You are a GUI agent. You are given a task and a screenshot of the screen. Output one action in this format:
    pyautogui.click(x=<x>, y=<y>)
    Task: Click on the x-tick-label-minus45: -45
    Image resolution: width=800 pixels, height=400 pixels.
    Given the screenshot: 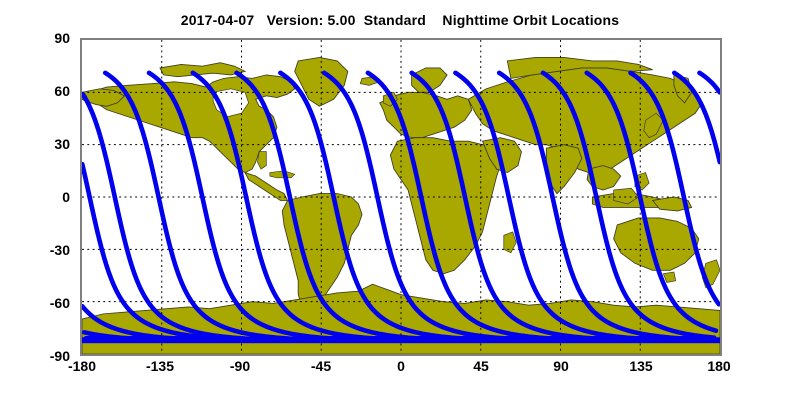 What is the action you would take?
    pyautogui.click(x=321, y=366)
    